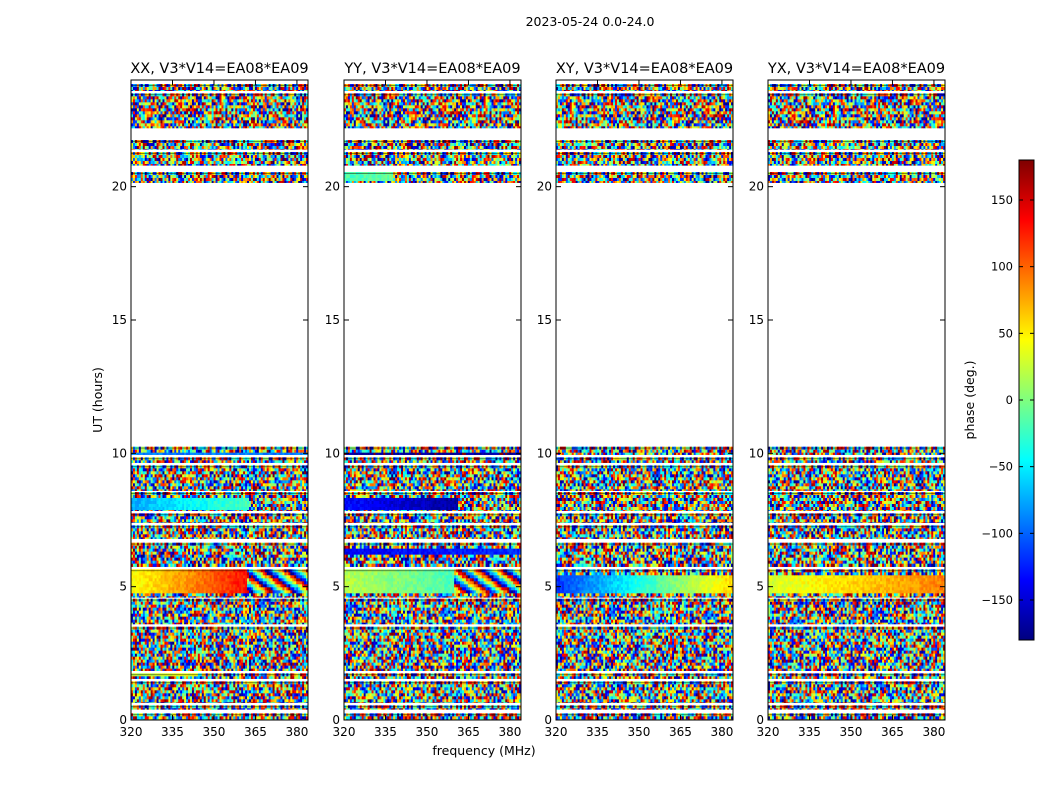 This screenshot has height=800, width=1050. I want to click on colorbar: 150 100 50 0 −50 −100 −150, so click(1008, 400).